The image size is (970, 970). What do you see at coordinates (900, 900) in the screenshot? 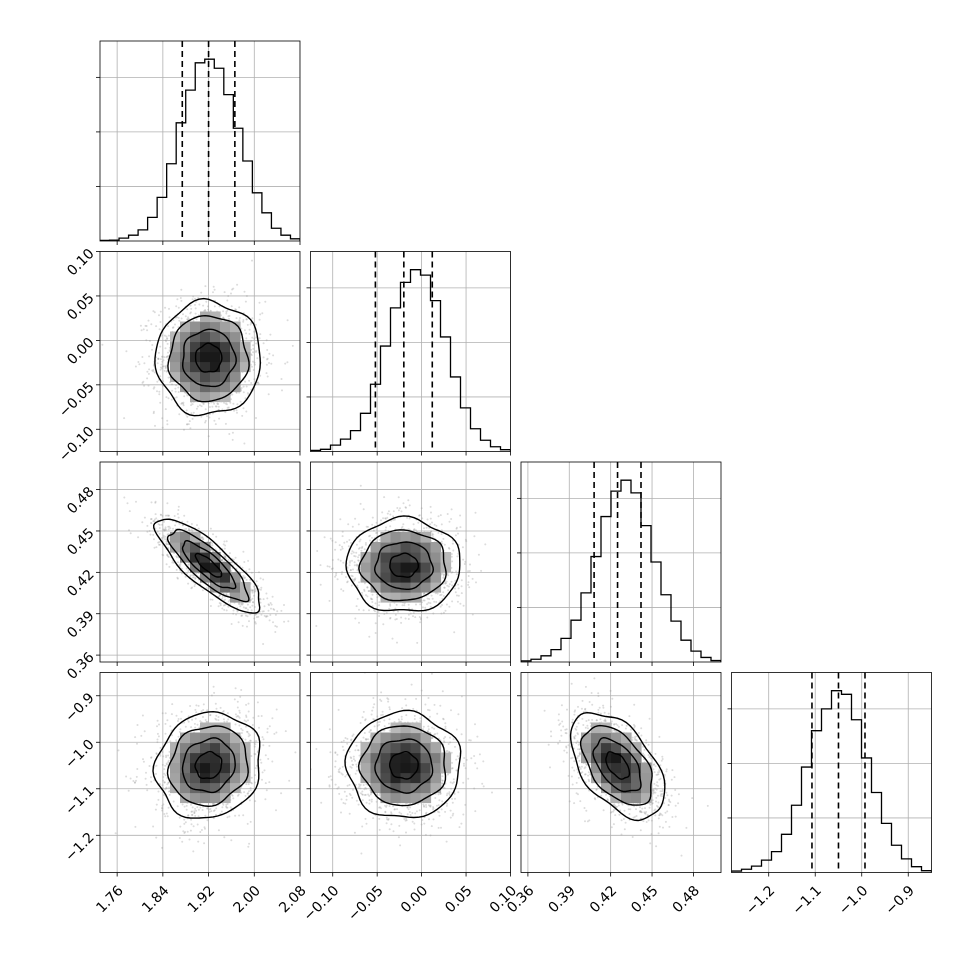
I see `x-tick-label: −0.9` at bounding box center [900, 900].